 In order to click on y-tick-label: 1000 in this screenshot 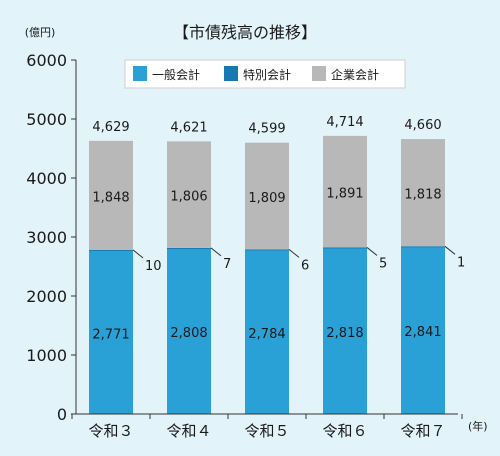, I will do `click(46, 355)`.